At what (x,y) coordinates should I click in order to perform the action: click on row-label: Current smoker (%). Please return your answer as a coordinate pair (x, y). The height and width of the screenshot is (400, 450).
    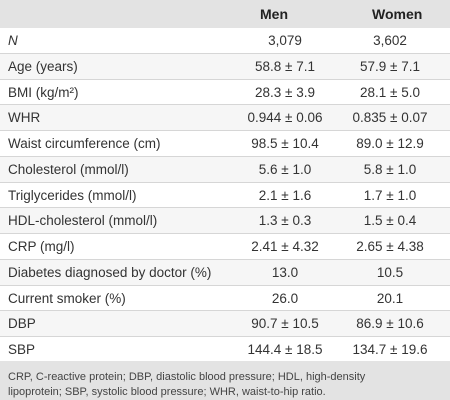
    Looking at the image, I should click on (67, 298).